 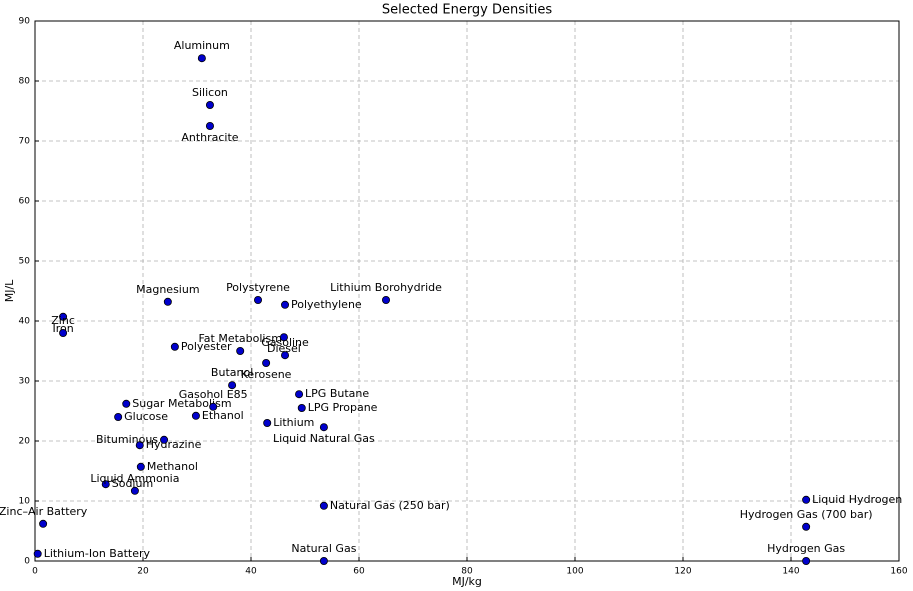 What do you see at coordinates (359, 572) in the screenshot?
I see `x-tick-label: 60` at bounding box center [359, 572].